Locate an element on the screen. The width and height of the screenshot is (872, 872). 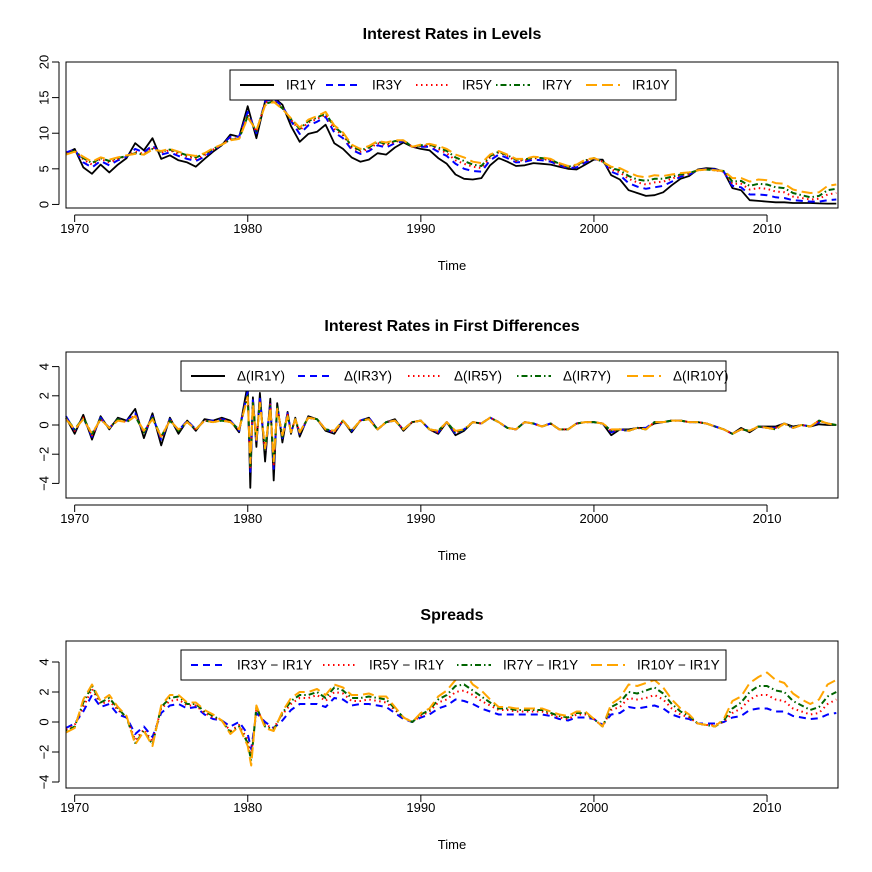
legend-label: IR7Y − IR1Y is located at coordinates (540, 665).